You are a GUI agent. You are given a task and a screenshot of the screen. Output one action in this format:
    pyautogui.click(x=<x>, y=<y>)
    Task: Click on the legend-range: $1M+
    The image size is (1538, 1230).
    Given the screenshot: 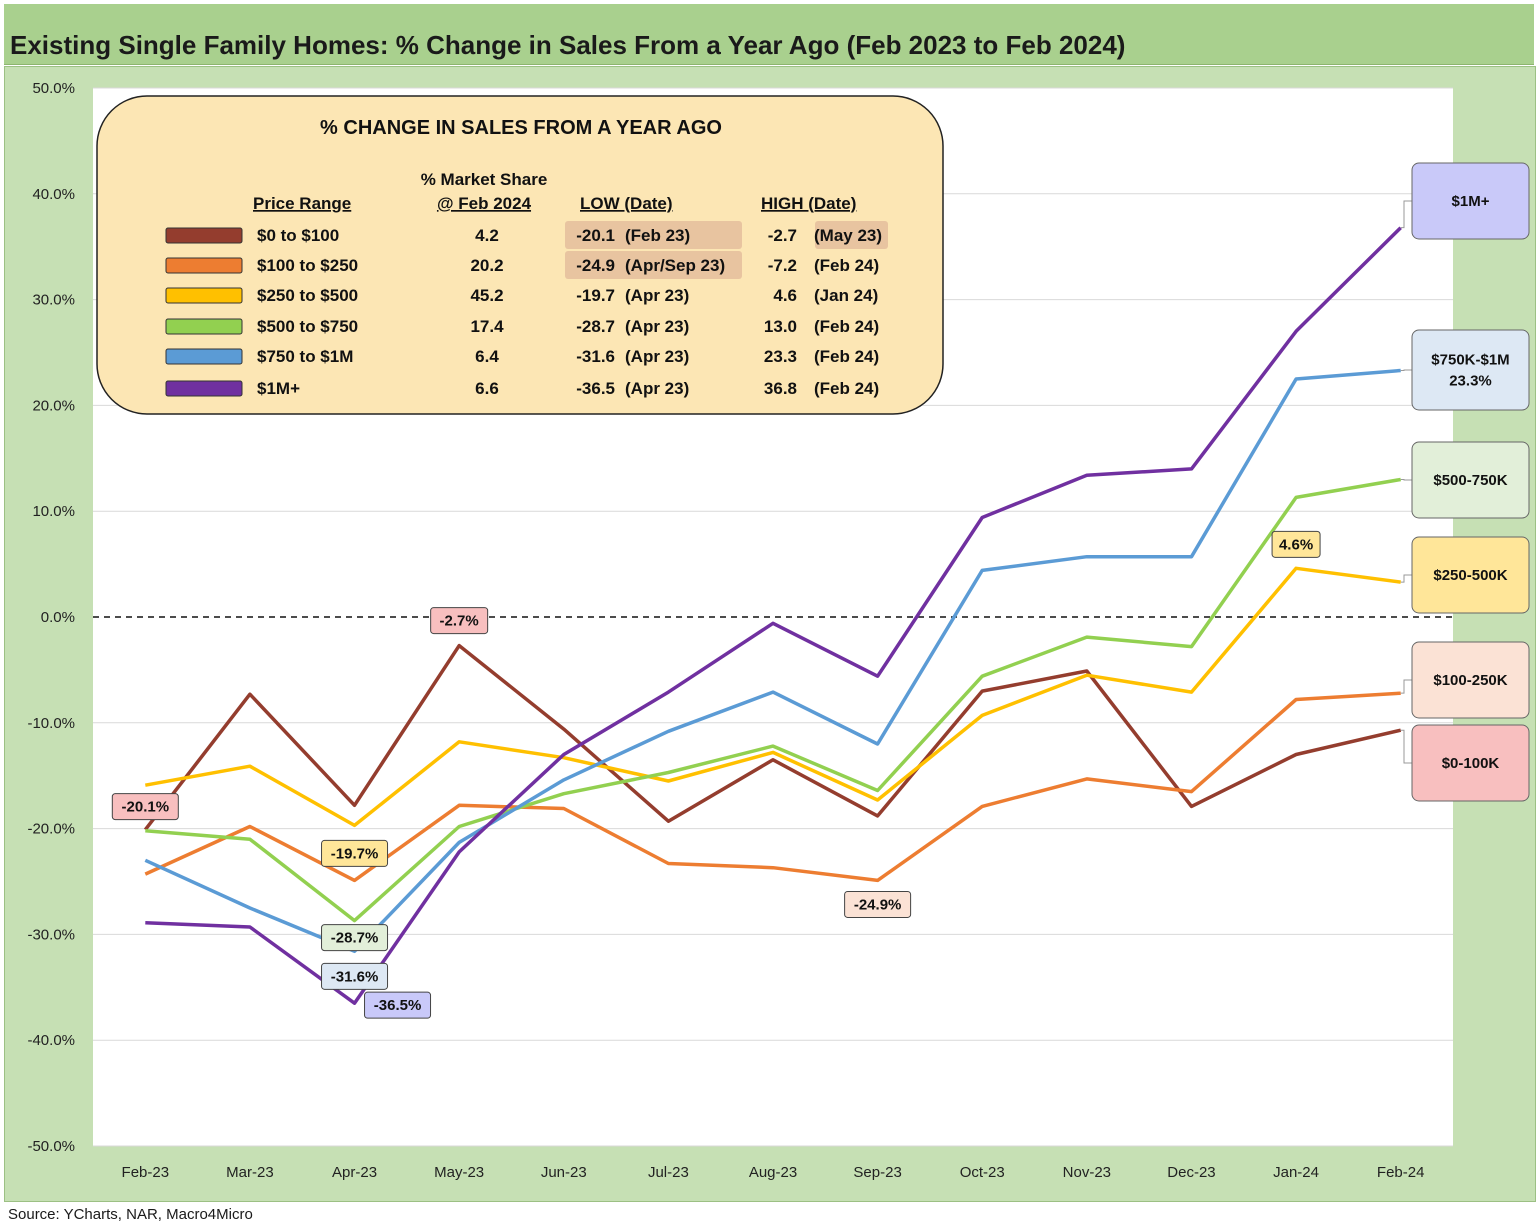 What is the action you would take?
    pyautogui.click(x=278, y=388)
    